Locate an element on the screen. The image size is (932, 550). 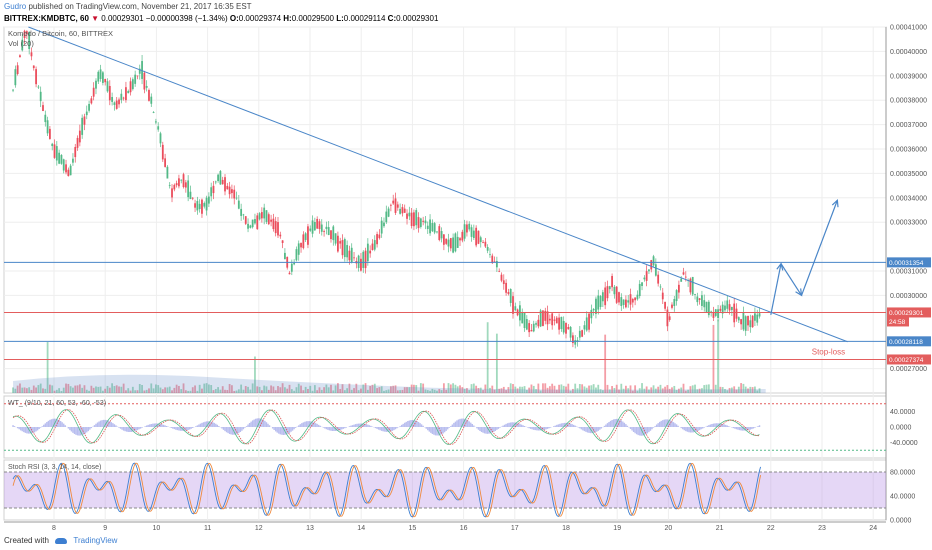
level-tag-current is located at coordinates (909, 312).